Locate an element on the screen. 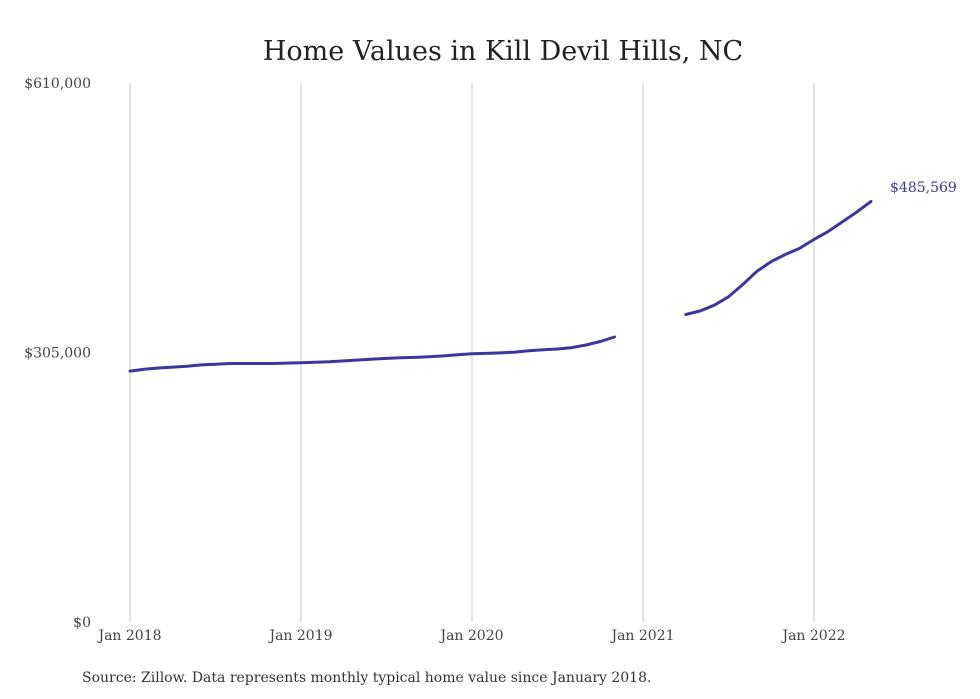 Image resolution: width=980 pixels, height=699 pixels. y-tick-label: $305,000 is located at coordinates (57, 354).